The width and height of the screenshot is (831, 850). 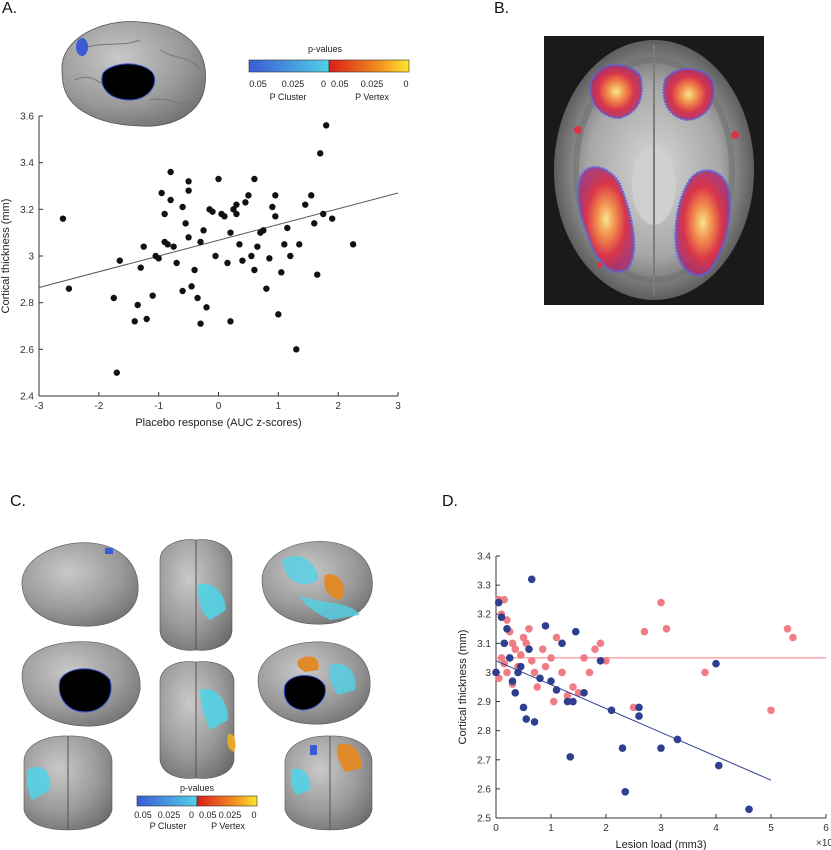 I want to click on colorbar-a-tick-r0: 0.05, so click(x=340, y=84).